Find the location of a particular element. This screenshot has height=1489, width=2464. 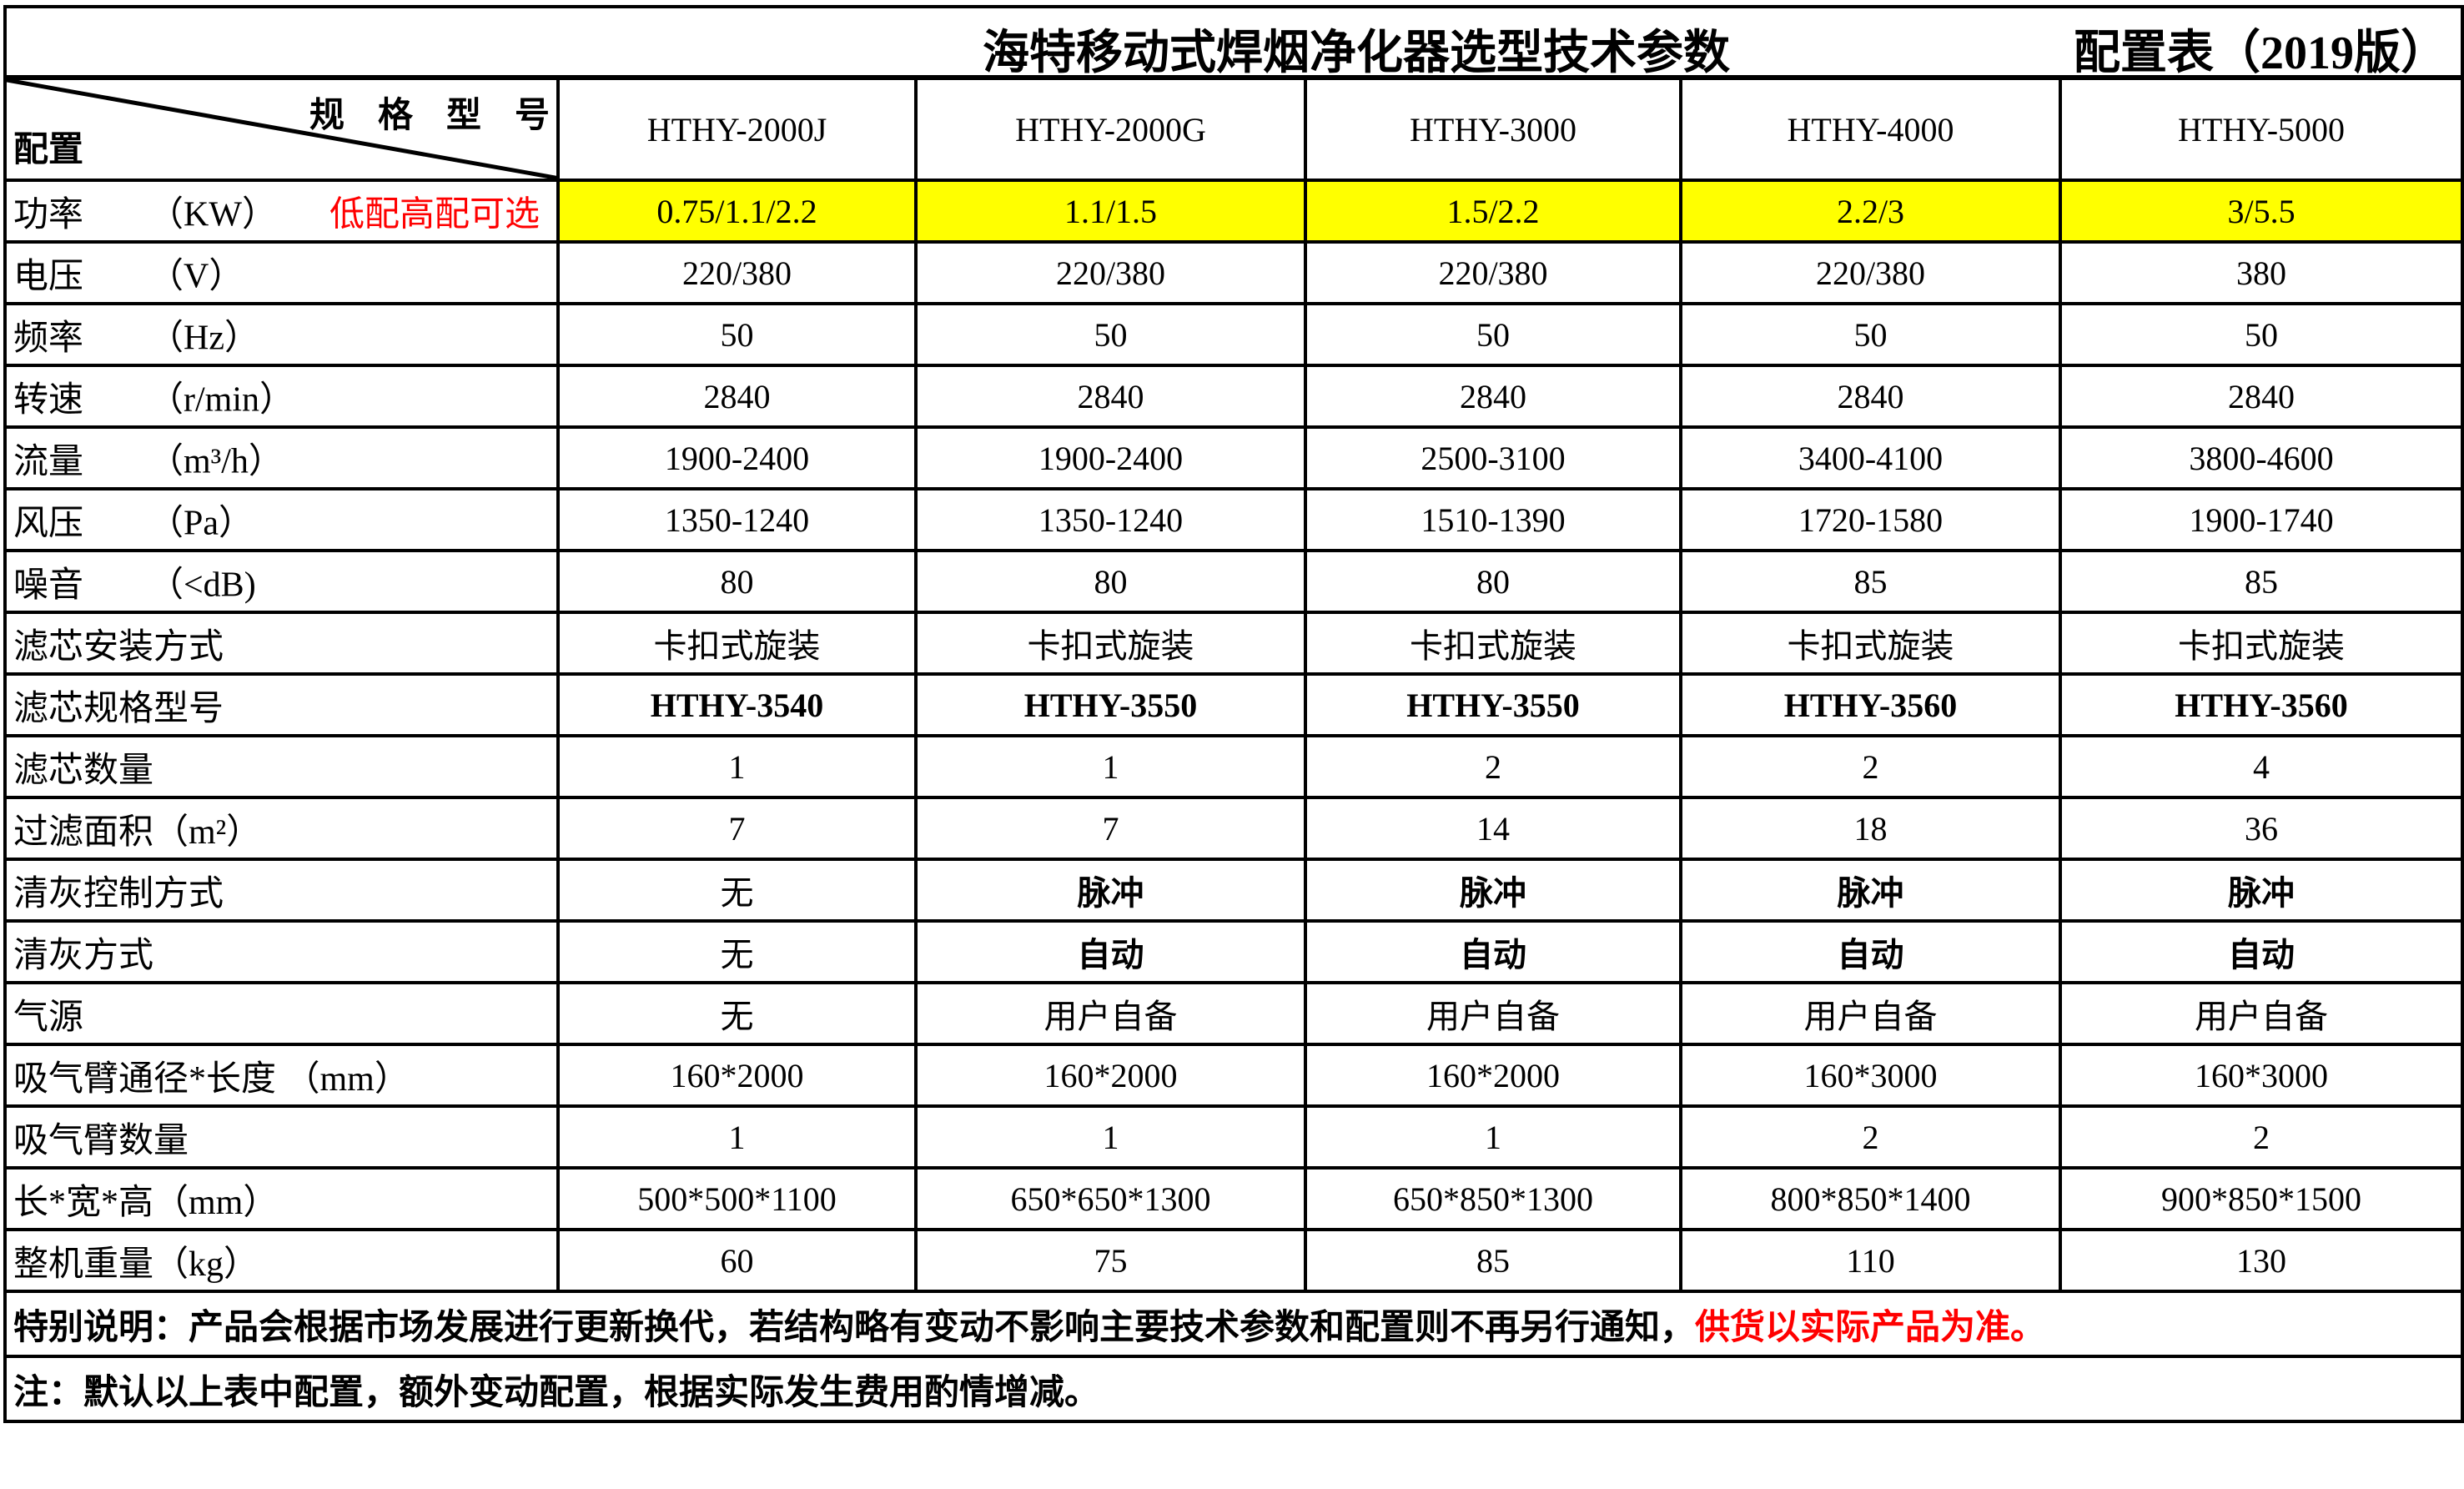

table-cell: HTHY-3540 is located at coordinates (737, 704).